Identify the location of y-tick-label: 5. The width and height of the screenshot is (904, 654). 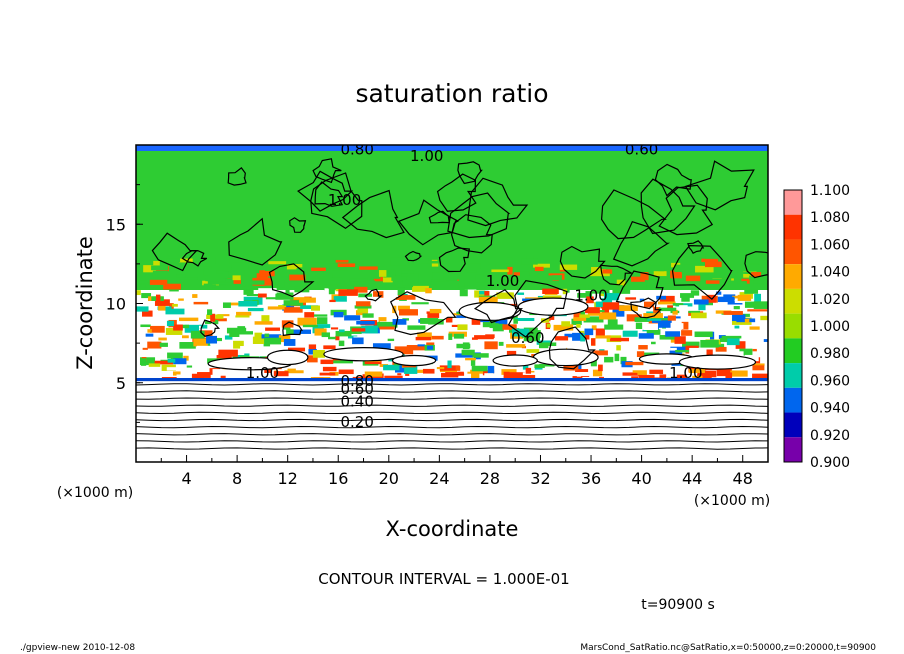
(121, 383).